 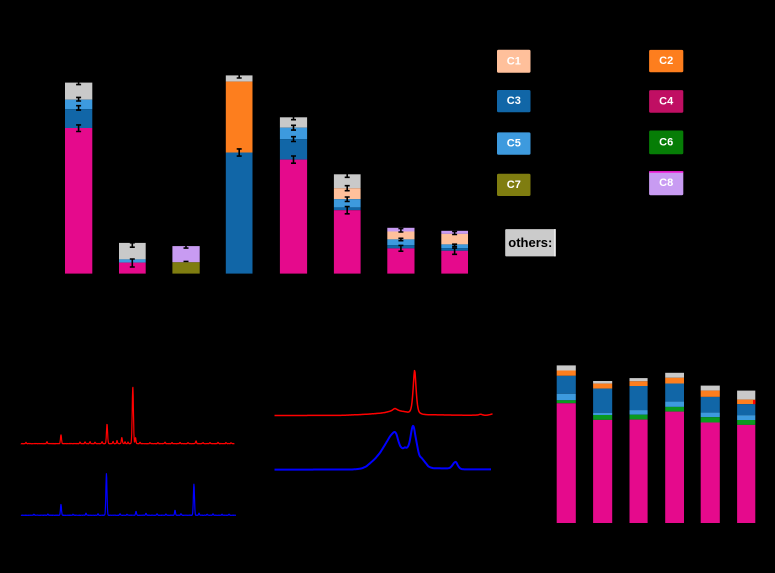 What do you see at coordinates (666, 101) in the screenshot?
I see `svg-text: C4` at bounding box center [666, 101].